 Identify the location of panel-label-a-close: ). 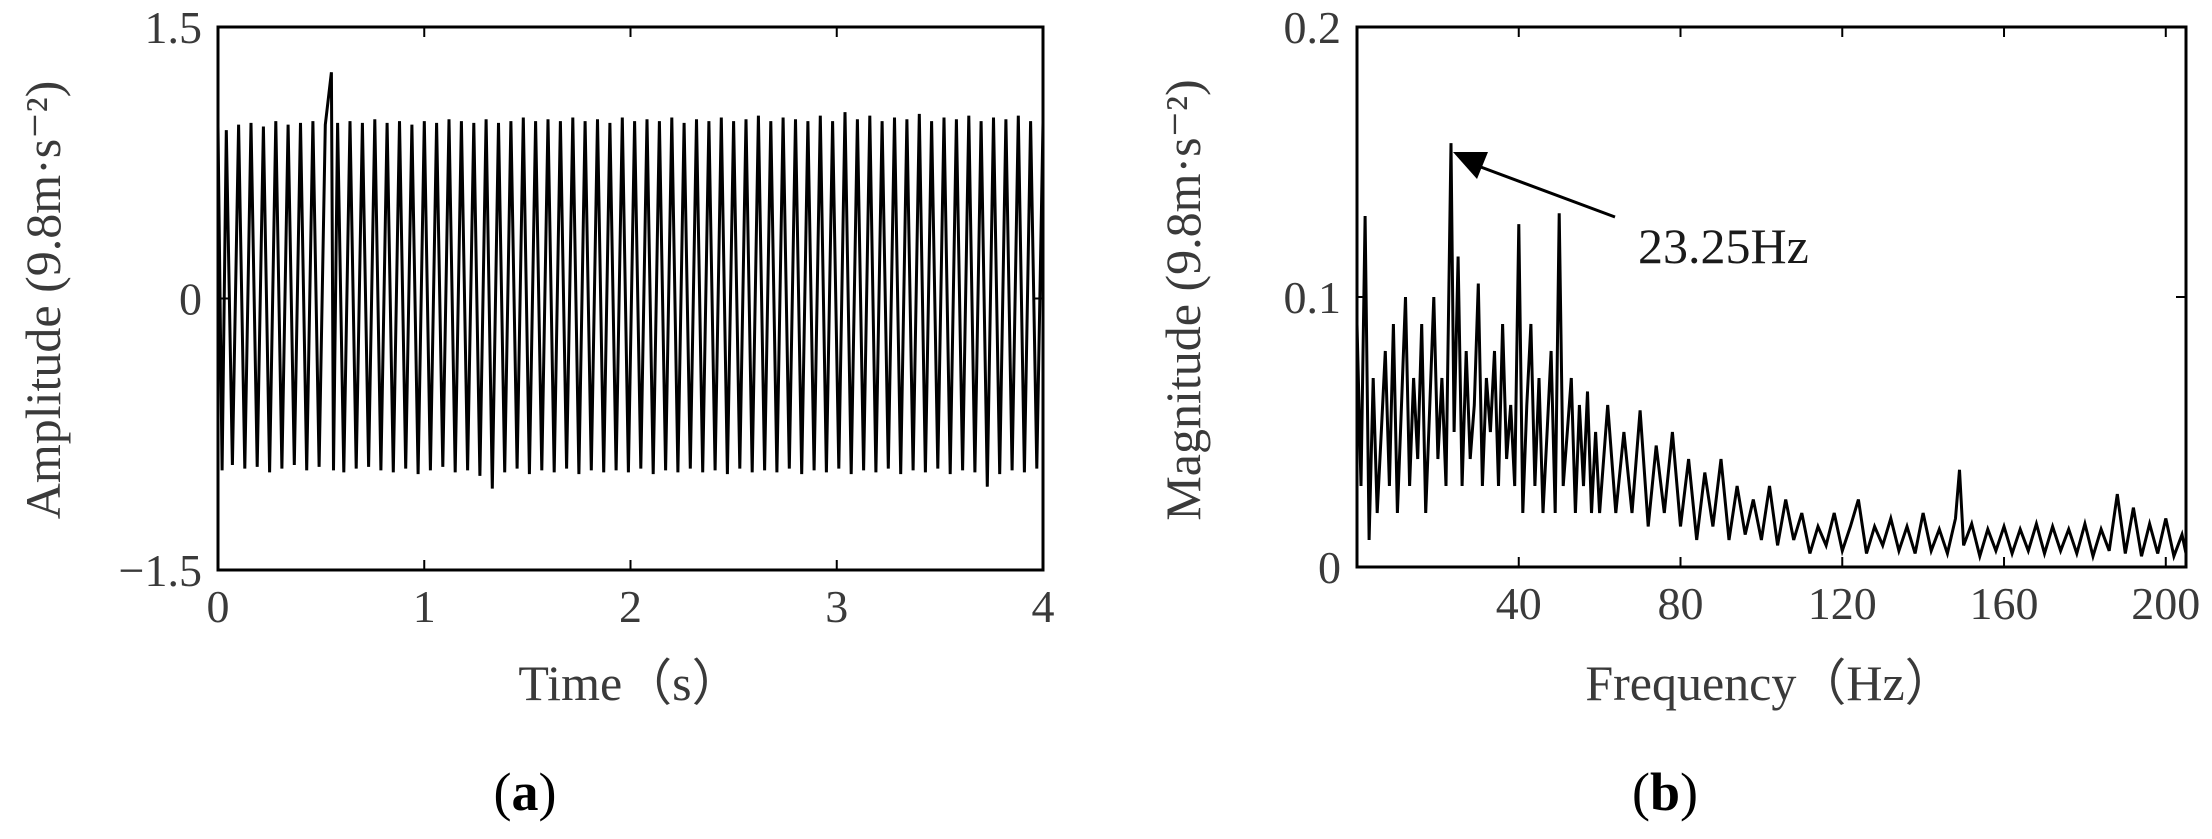
(548, 792).